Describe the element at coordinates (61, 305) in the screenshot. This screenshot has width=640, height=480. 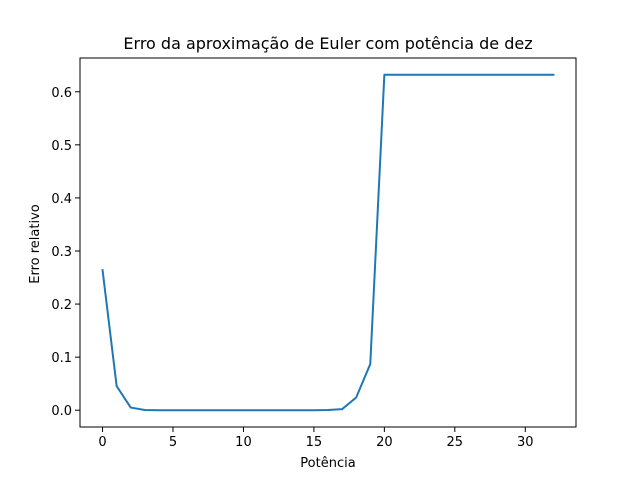
I see `y-tick-label: 0.2` at that location.